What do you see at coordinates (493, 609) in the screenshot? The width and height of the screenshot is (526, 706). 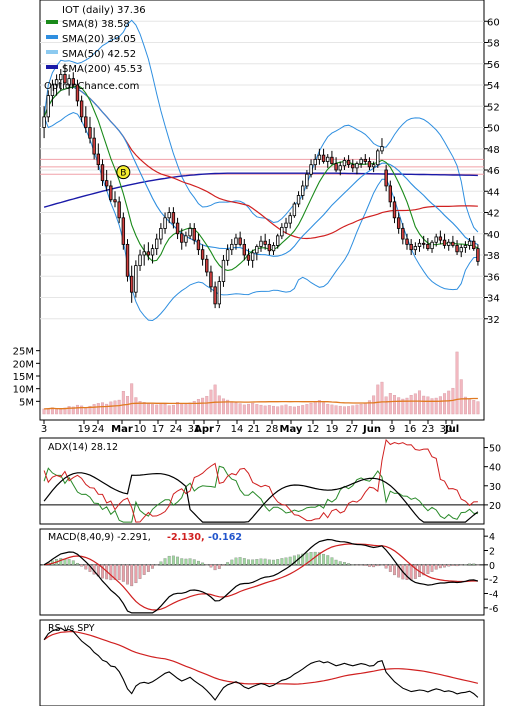 I see `macd-tick-label: -6` at bounding box center [493, 609].